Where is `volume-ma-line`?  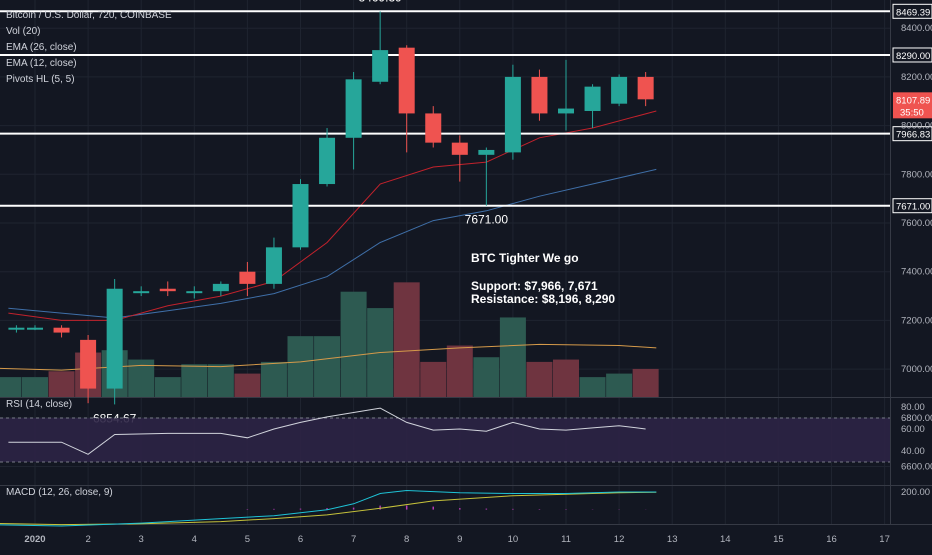
volume-ma-line is located at coordinates (328, 357).